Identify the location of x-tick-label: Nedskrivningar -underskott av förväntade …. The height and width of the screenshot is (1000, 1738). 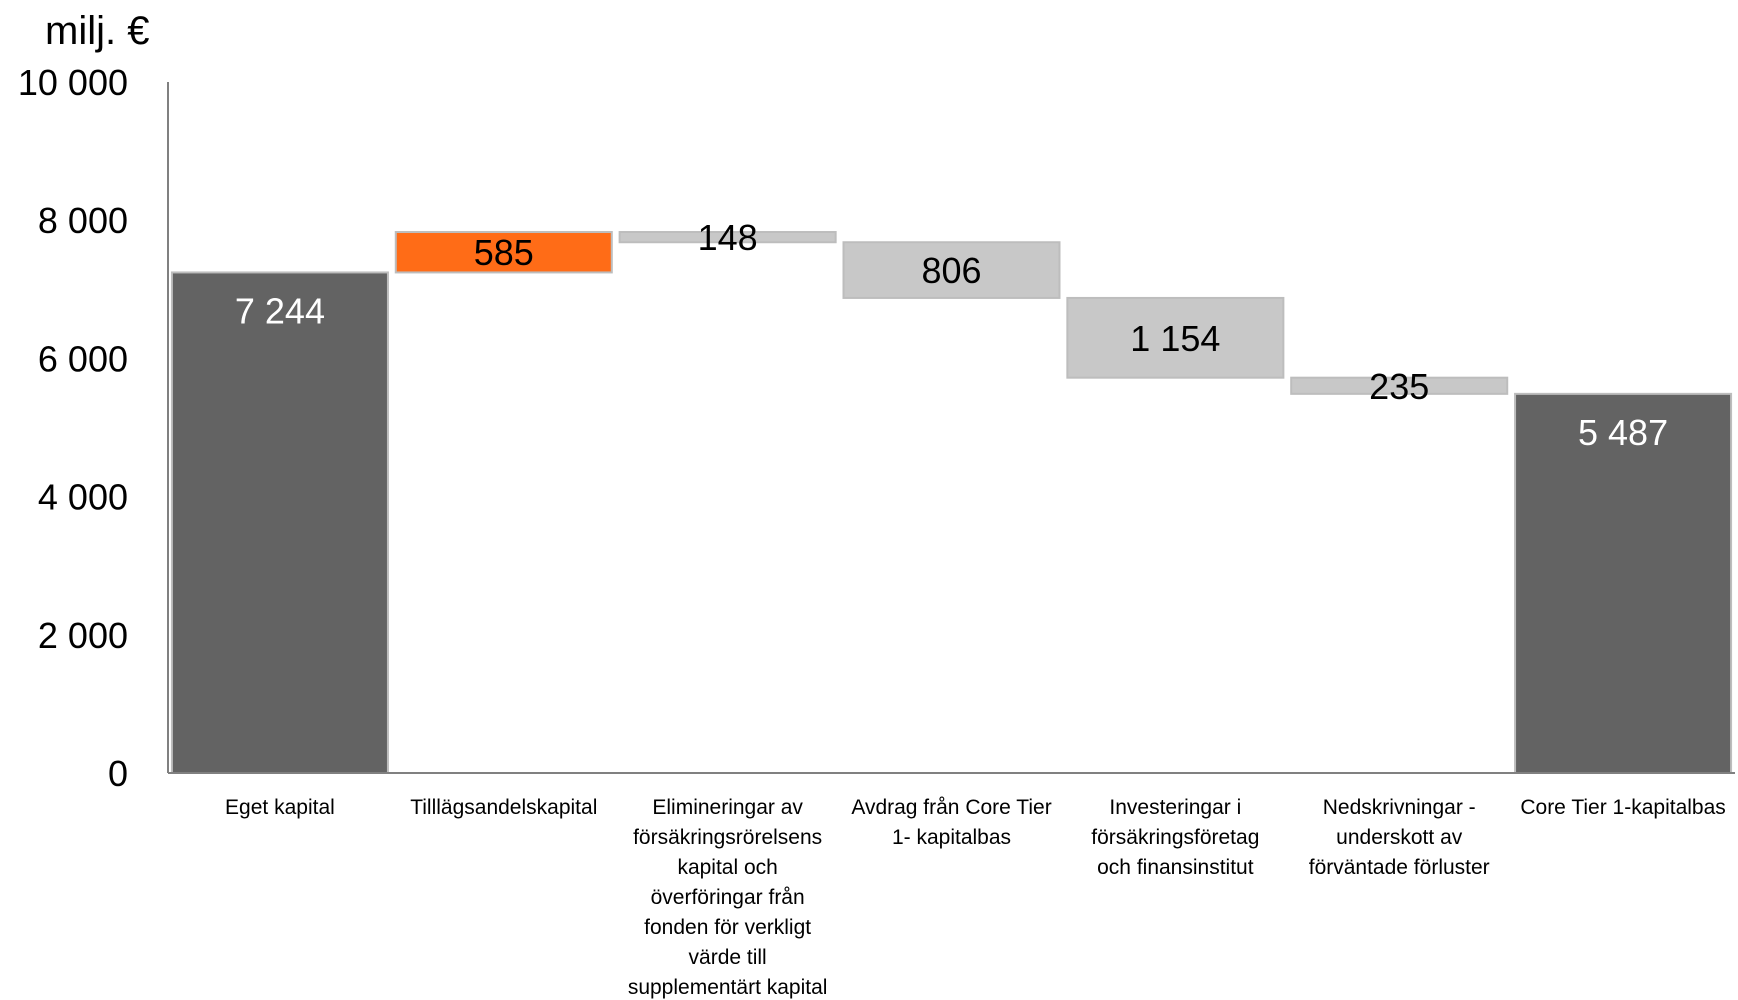
(1399, 837).